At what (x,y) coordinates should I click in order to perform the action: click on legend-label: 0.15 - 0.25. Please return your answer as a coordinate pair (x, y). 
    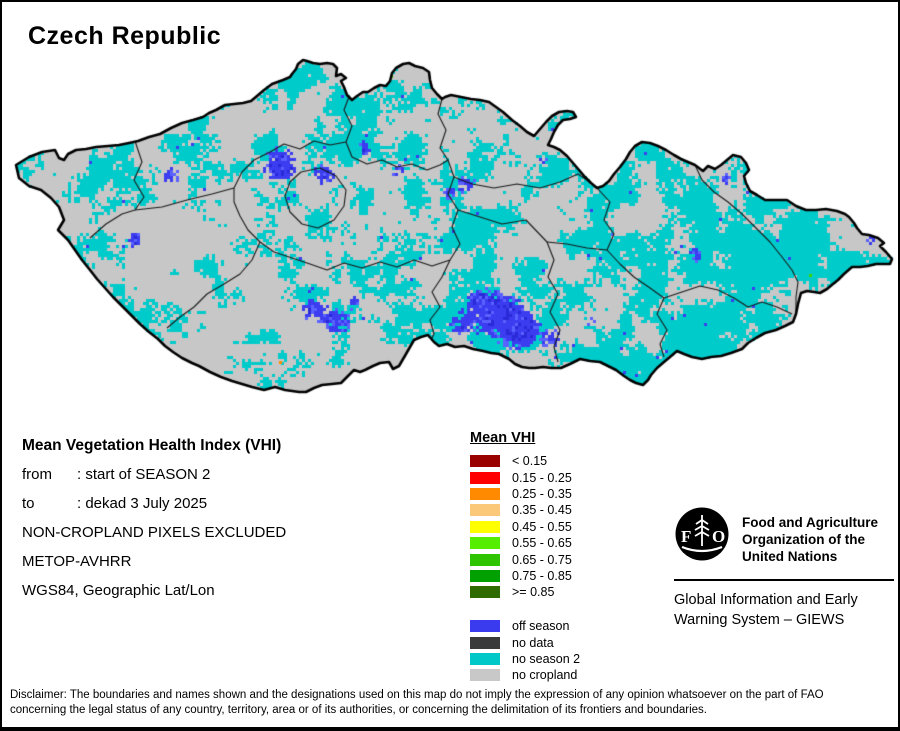
    Looking at the image, I should click on (542, 477).